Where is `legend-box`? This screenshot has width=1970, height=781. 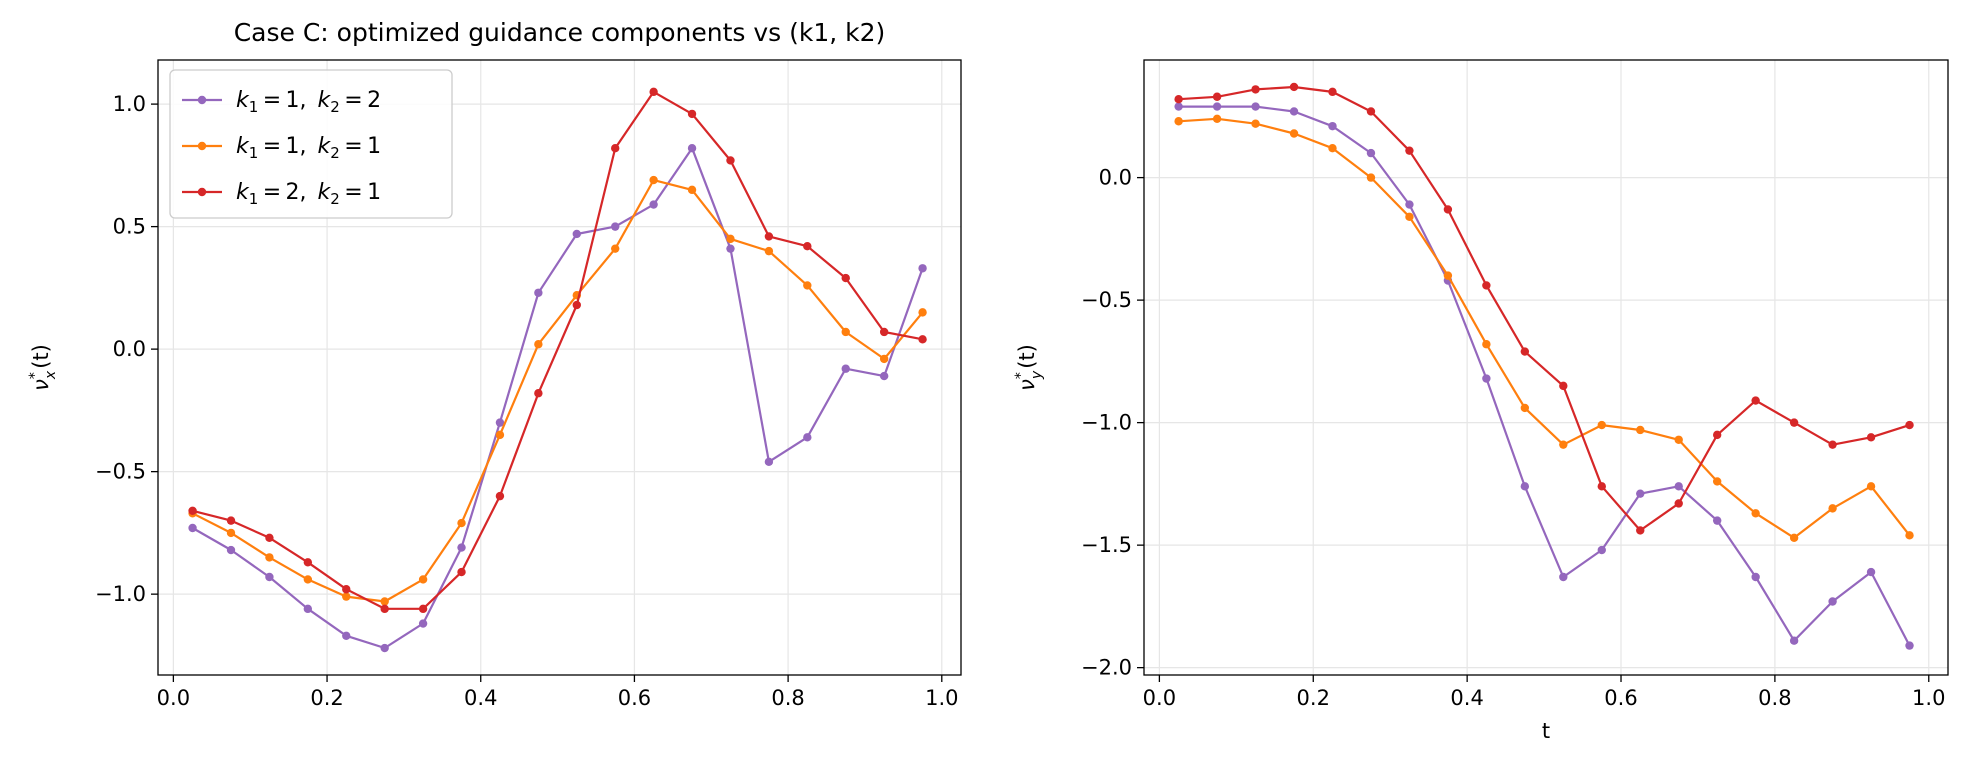
legend-box is located at coordinates (311, 144).